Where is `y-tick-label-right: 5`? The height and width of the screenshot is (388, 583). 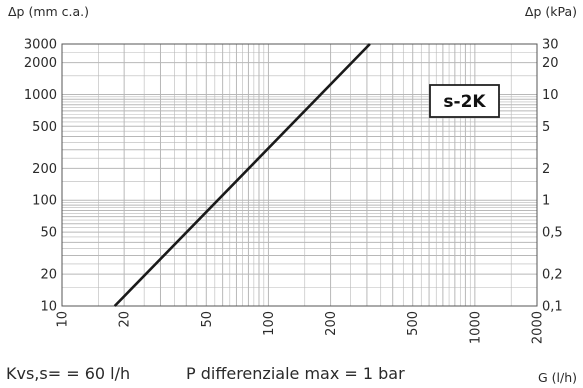
y-tick-label-right: 5 is located at coordinates (546, 127).